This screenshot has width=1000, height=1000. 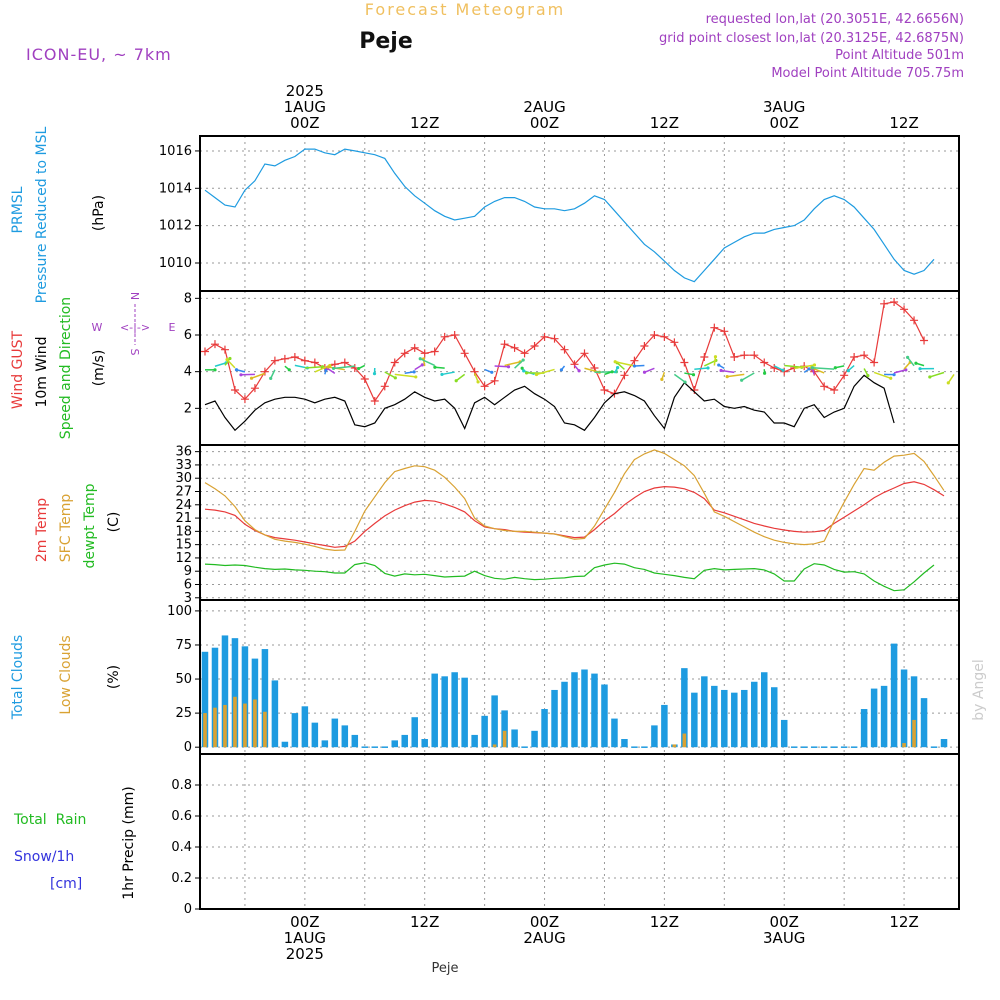 I want to click on pressure-line, so click(x=569, y=215).